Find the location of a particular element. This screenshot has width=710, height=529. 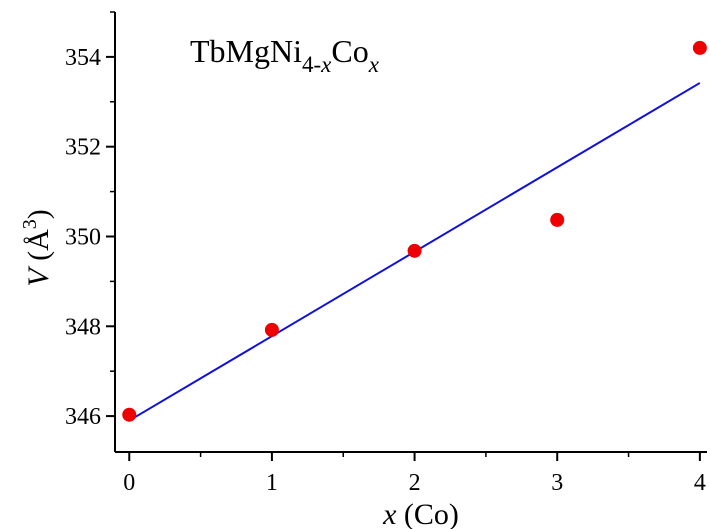

y-axis-label: V (Å3) is located at coordinates (37, 247).